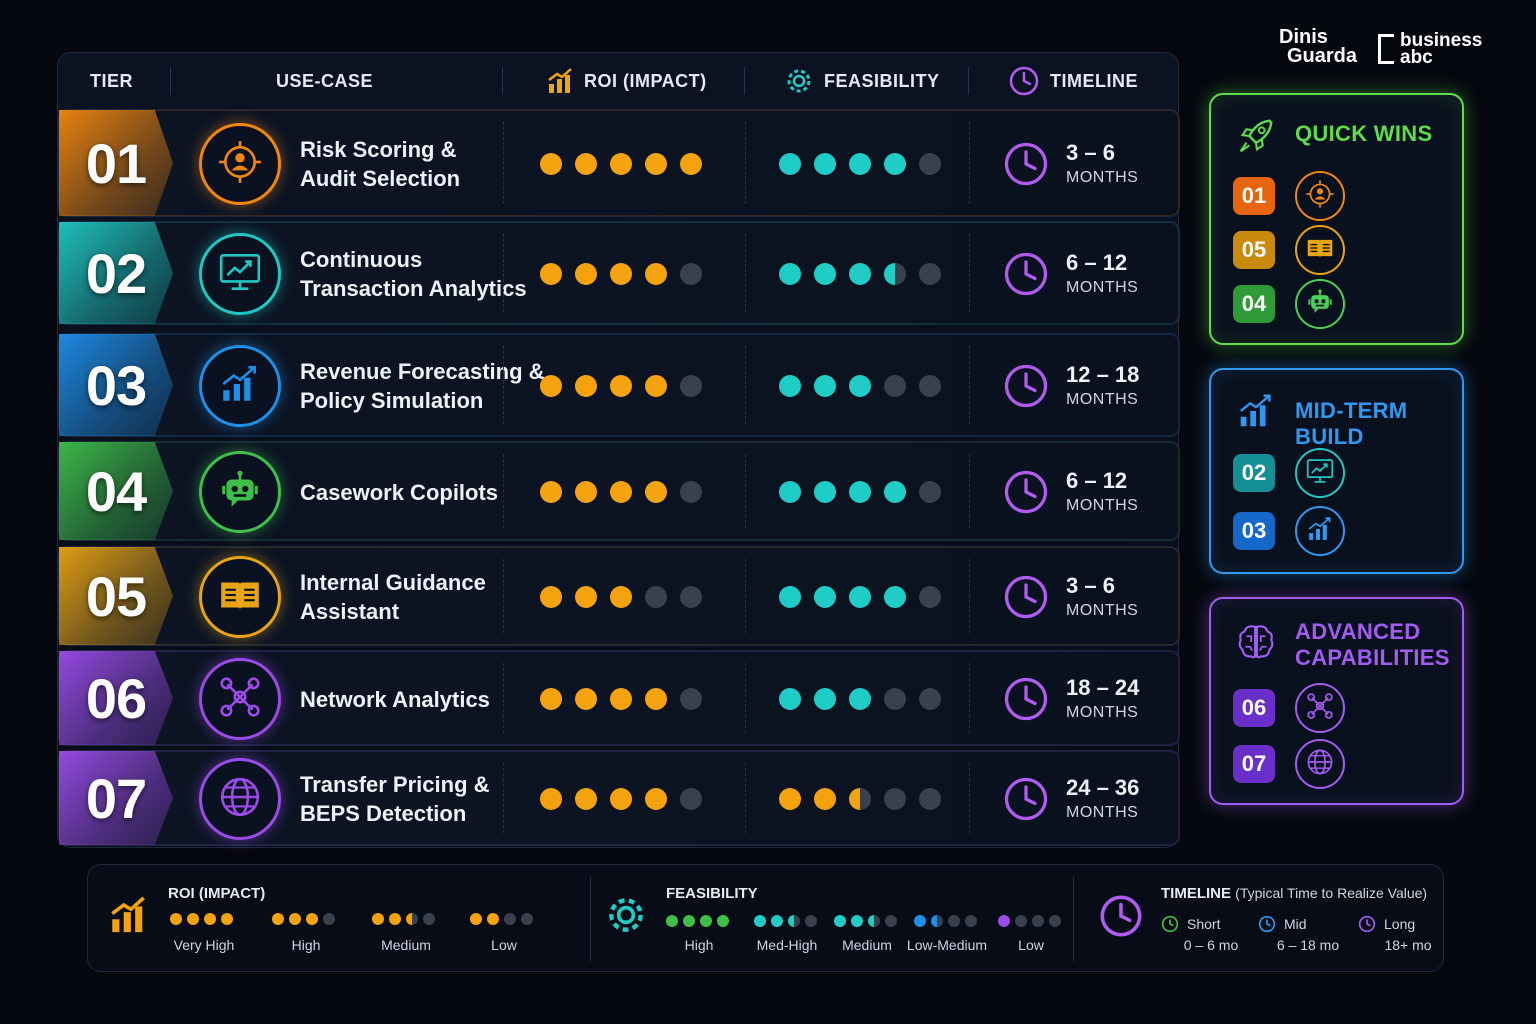 Image resolution: width=1536 pixels, height=1024 pixels. Describe the element at coordinates (1254, 304) in the screenshot. I see `panel-tier-badge: 04` at that location.